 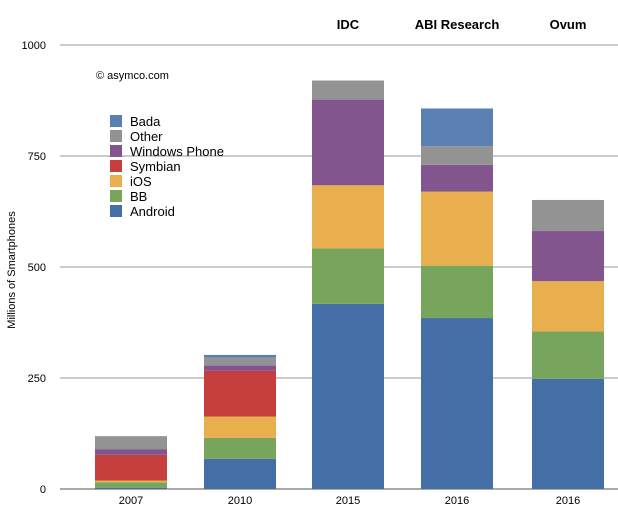 I want to click on x-category-label: 2007, so click(x=131, y=501).